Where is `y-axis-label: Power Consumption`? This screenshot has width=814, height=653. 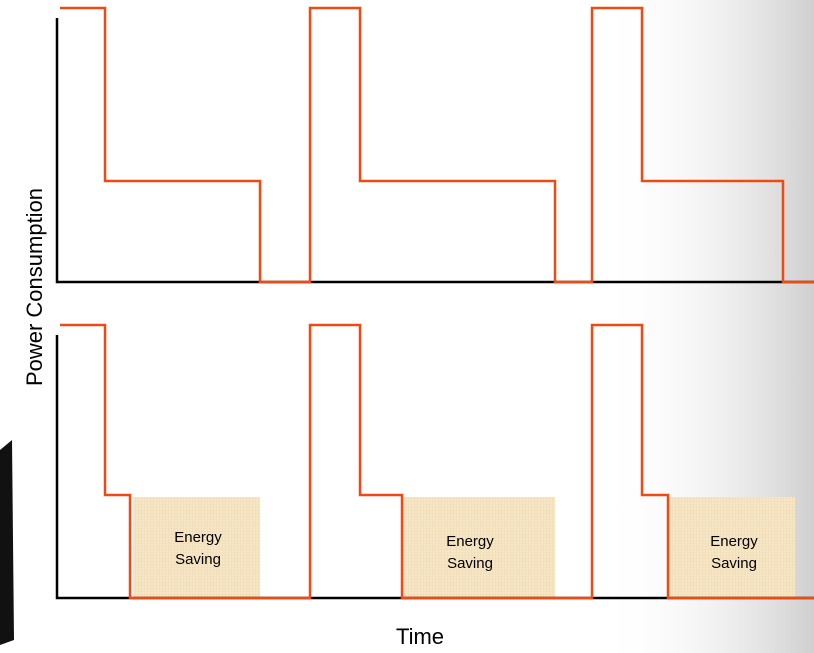
y-axis-label: Power Consumption is located at coordinates (34, 287).